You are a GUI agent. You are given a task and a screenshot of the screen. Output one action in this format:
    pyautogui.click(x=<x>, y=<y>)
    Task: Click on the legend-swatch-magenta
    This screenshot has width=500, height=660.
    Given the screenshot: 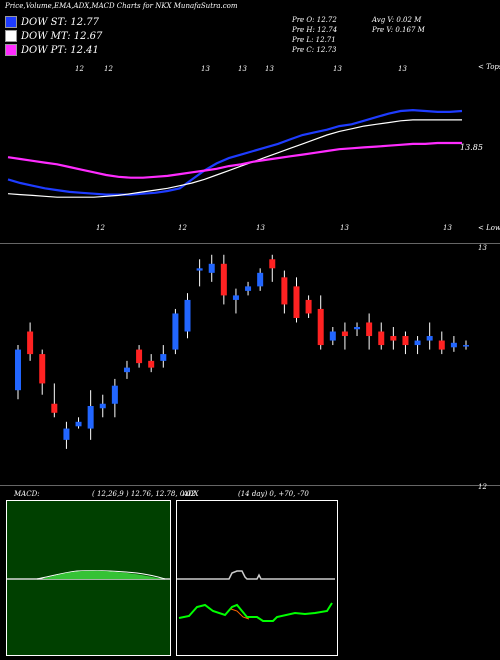 What is the action you would take?
    pyautogui.click(x=11, y=50)
    